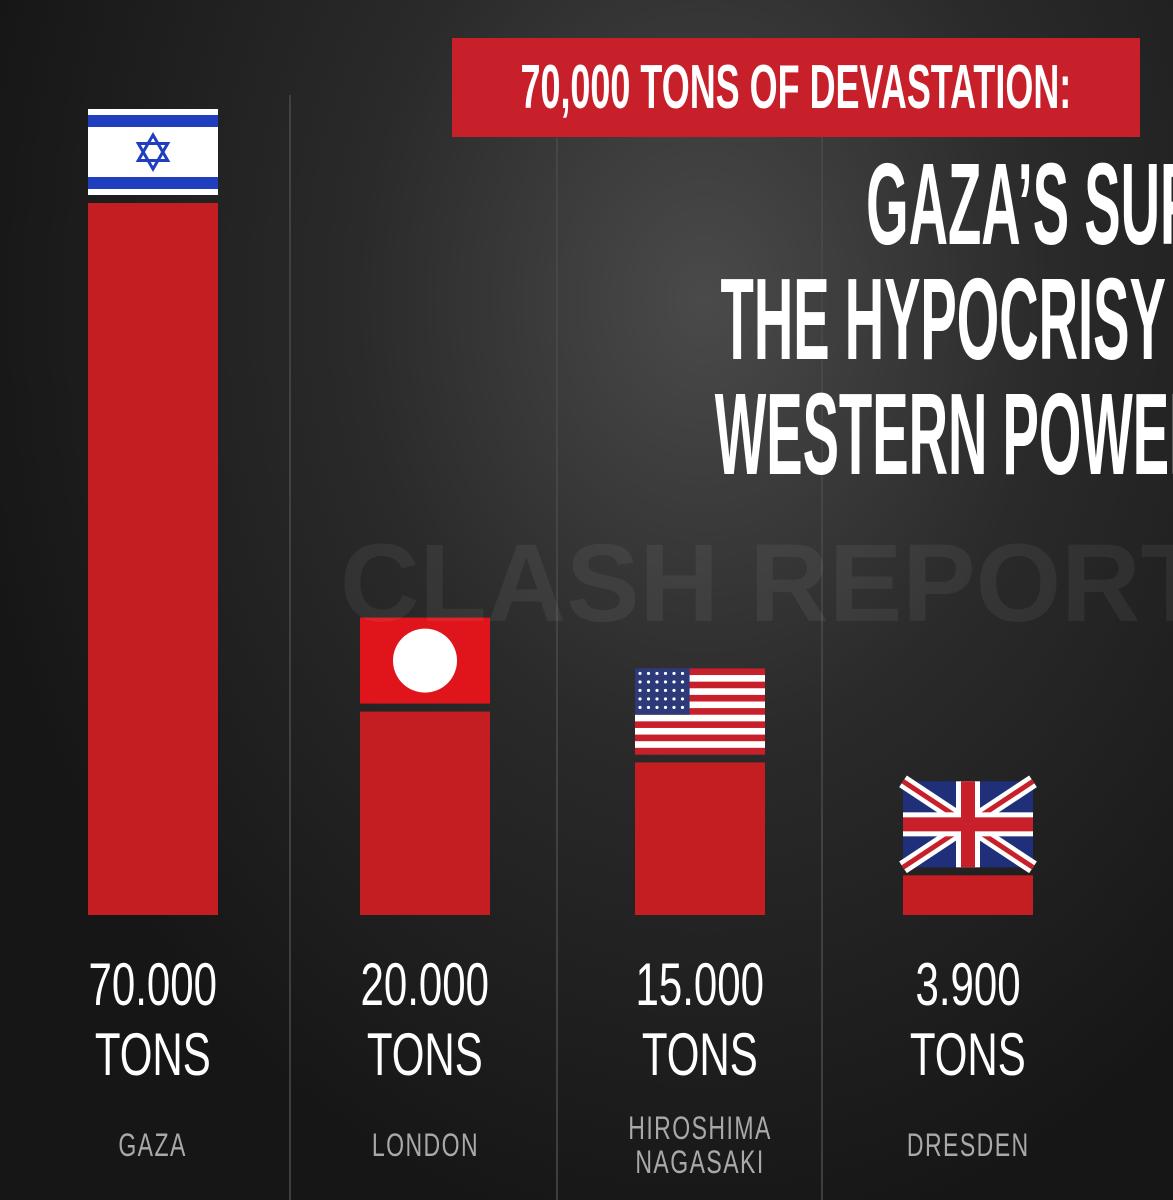  I want to click on value-label-box: 3.900, so click(968, 985).